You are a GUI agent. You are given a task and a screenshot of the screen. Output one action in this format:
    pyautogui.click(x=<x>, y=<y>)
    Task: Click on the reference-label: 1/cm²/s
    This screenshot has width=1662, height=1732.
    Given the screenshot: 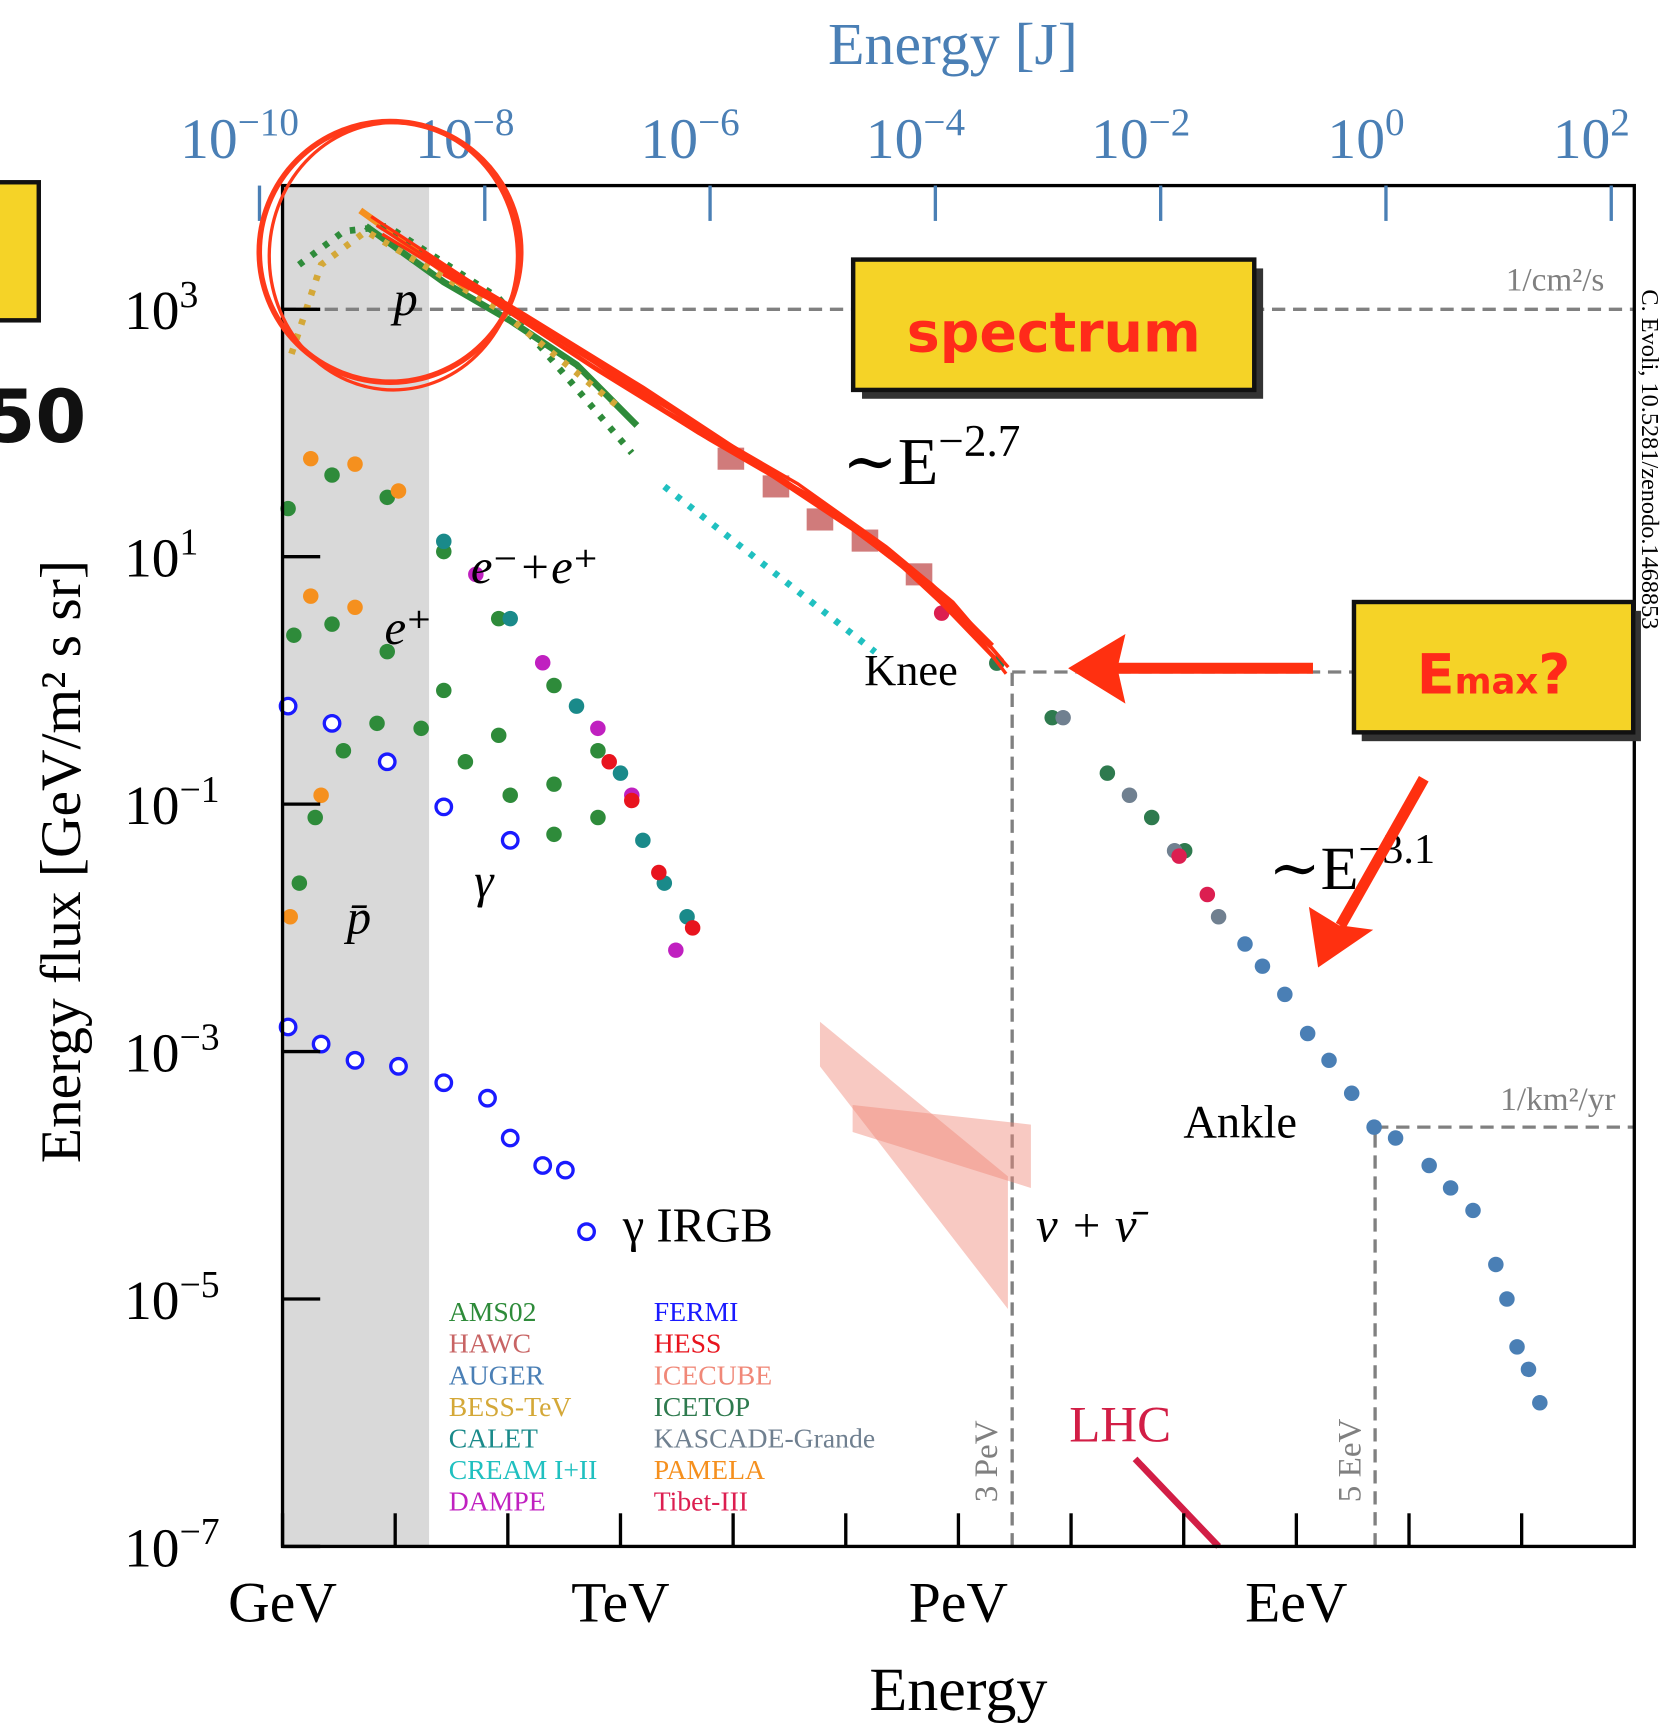 What is the action you would take?
    pyautogui.click(x=1555, y=280)
    